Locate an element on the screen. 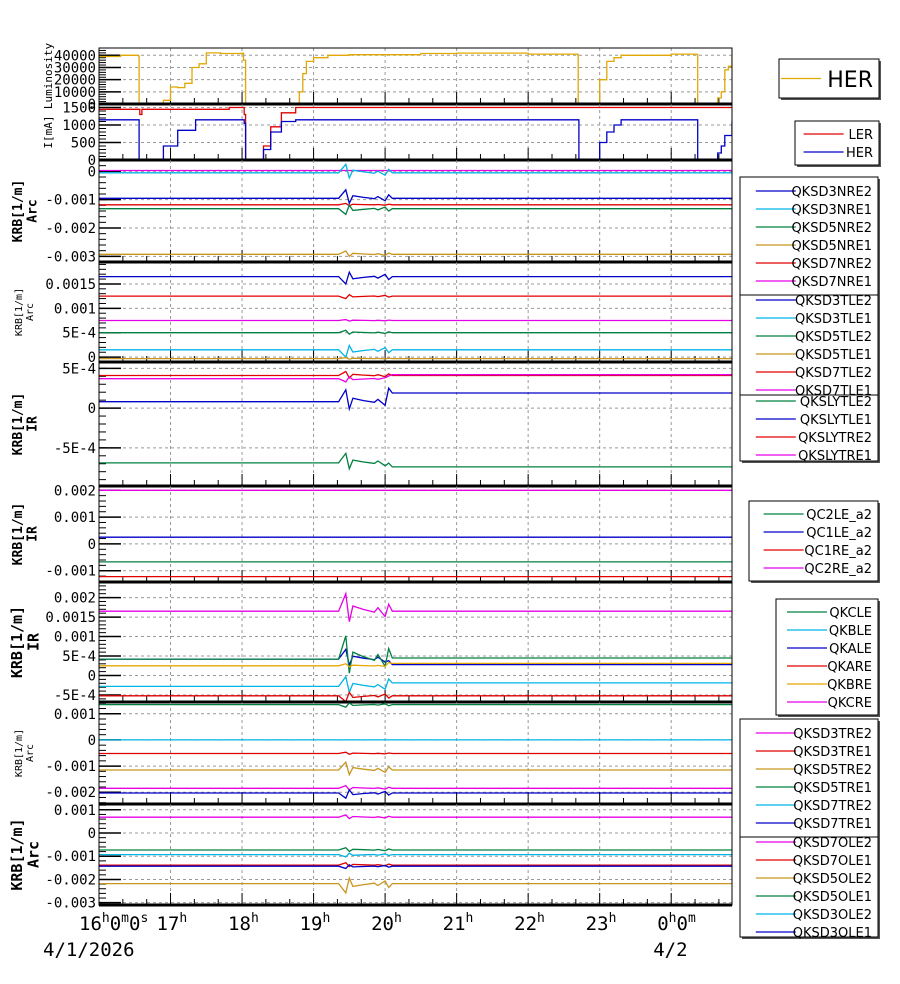 This screenshot has width=900, height=984. y-tick-label: 500 is located at coordinates (83, 144).